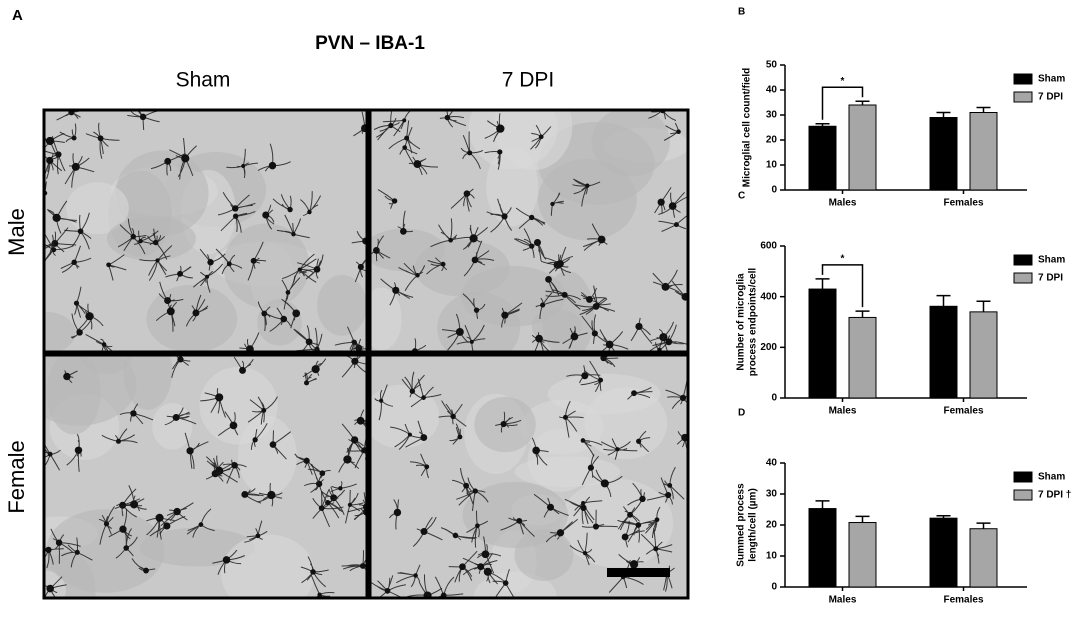 The width and height of the screenshot is (1084, 635). I want to click on column-label: 7 DPI, so click(528, 80).